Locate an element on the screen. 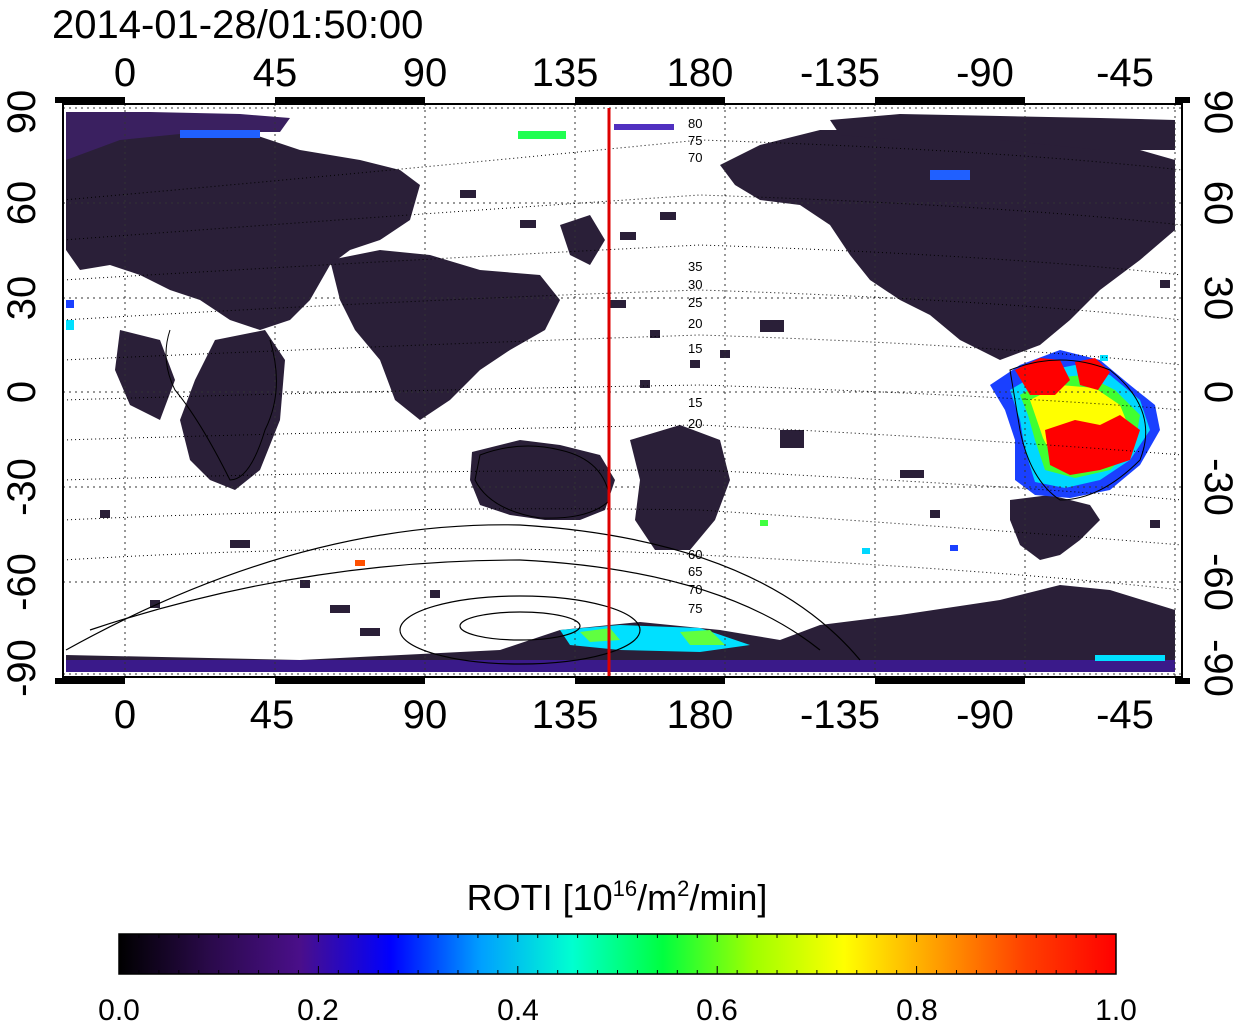  lat-tick-label-right: 90 is located at coordinates (1218, 112).